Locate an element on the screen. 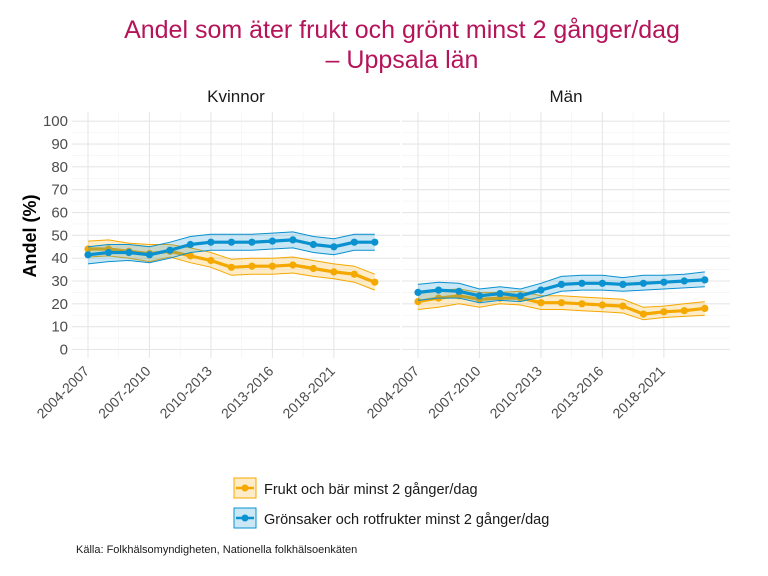 This screenshot has width=768, height=576. ci-band-gron is located at coordinates (231, 247).